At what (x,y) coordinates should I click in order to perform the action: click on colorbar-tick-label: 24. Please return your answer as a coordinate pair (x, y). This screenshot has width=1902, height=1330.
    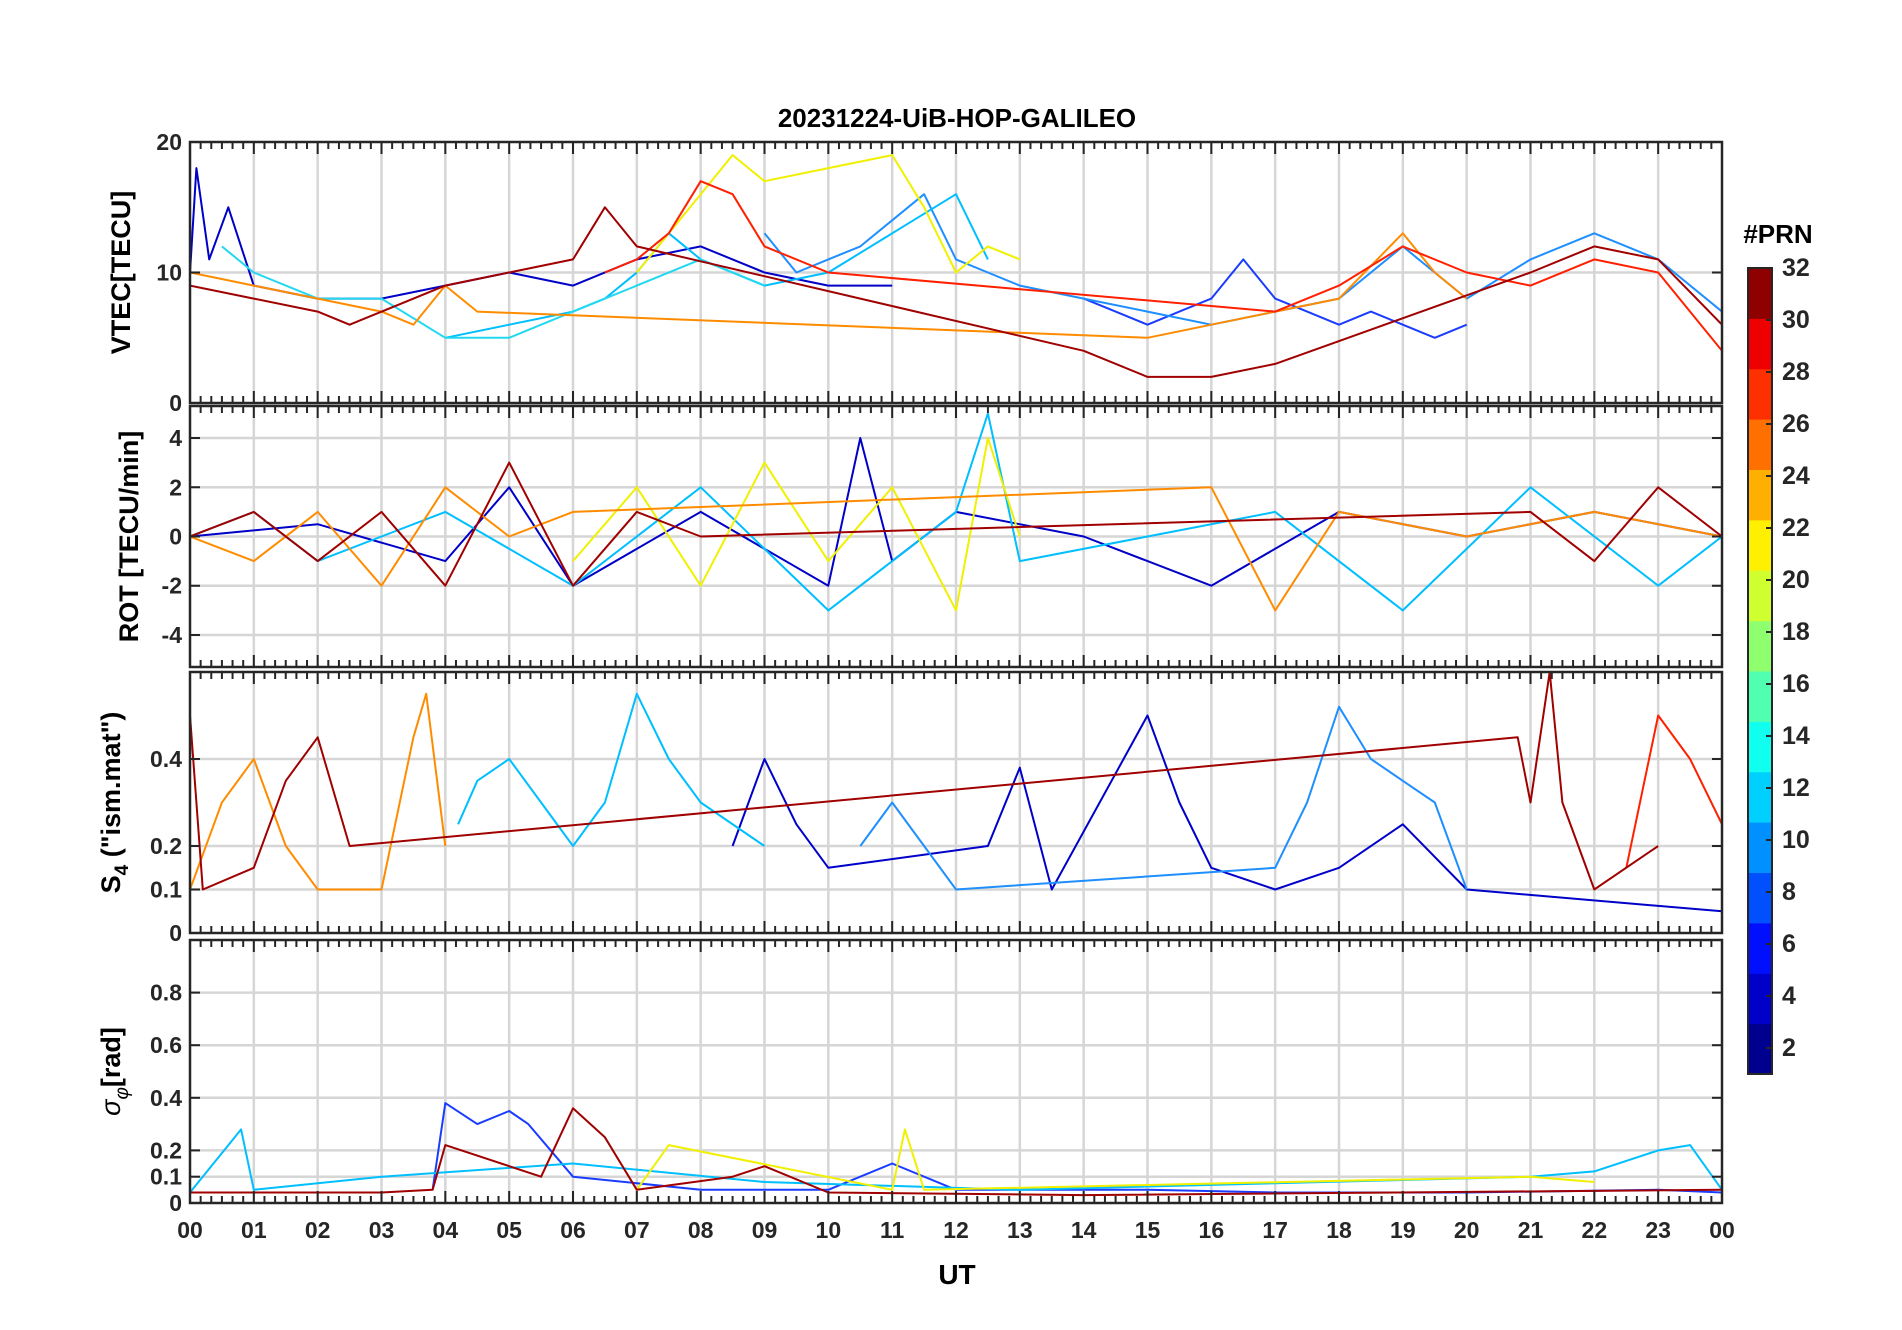
    Looking at the image, I should click on (1796, 476).